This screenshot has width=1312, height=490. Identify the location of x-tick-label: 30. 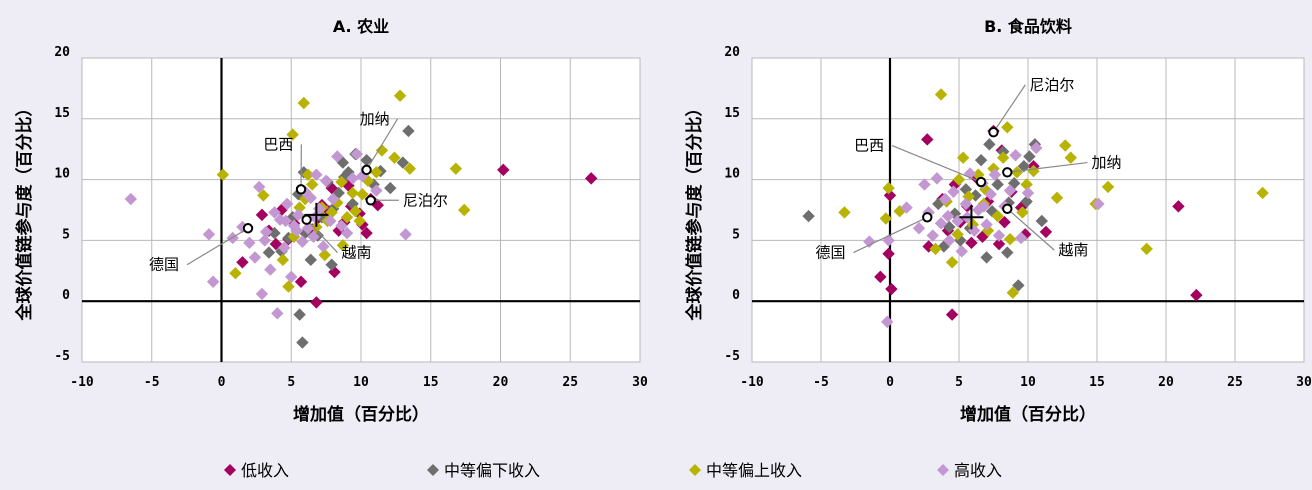
(1304, 382).